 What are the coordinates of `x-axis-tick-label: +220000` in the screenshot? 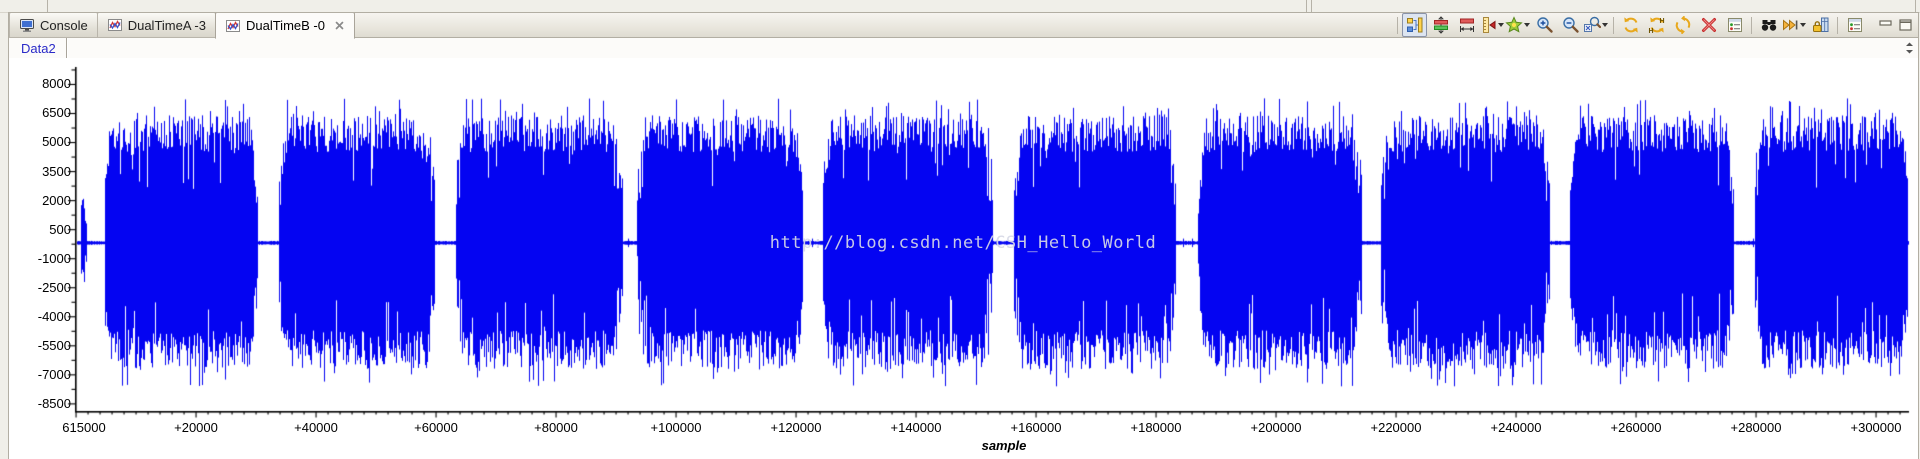 It's located at (1396, 427).